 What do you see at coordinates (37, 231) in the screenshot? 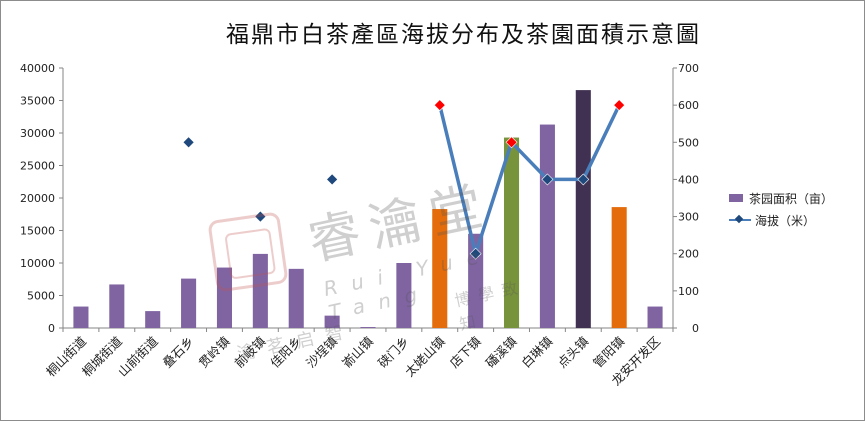
I see `y-left-tick-label: 15000` at bounding box center [37, 231].